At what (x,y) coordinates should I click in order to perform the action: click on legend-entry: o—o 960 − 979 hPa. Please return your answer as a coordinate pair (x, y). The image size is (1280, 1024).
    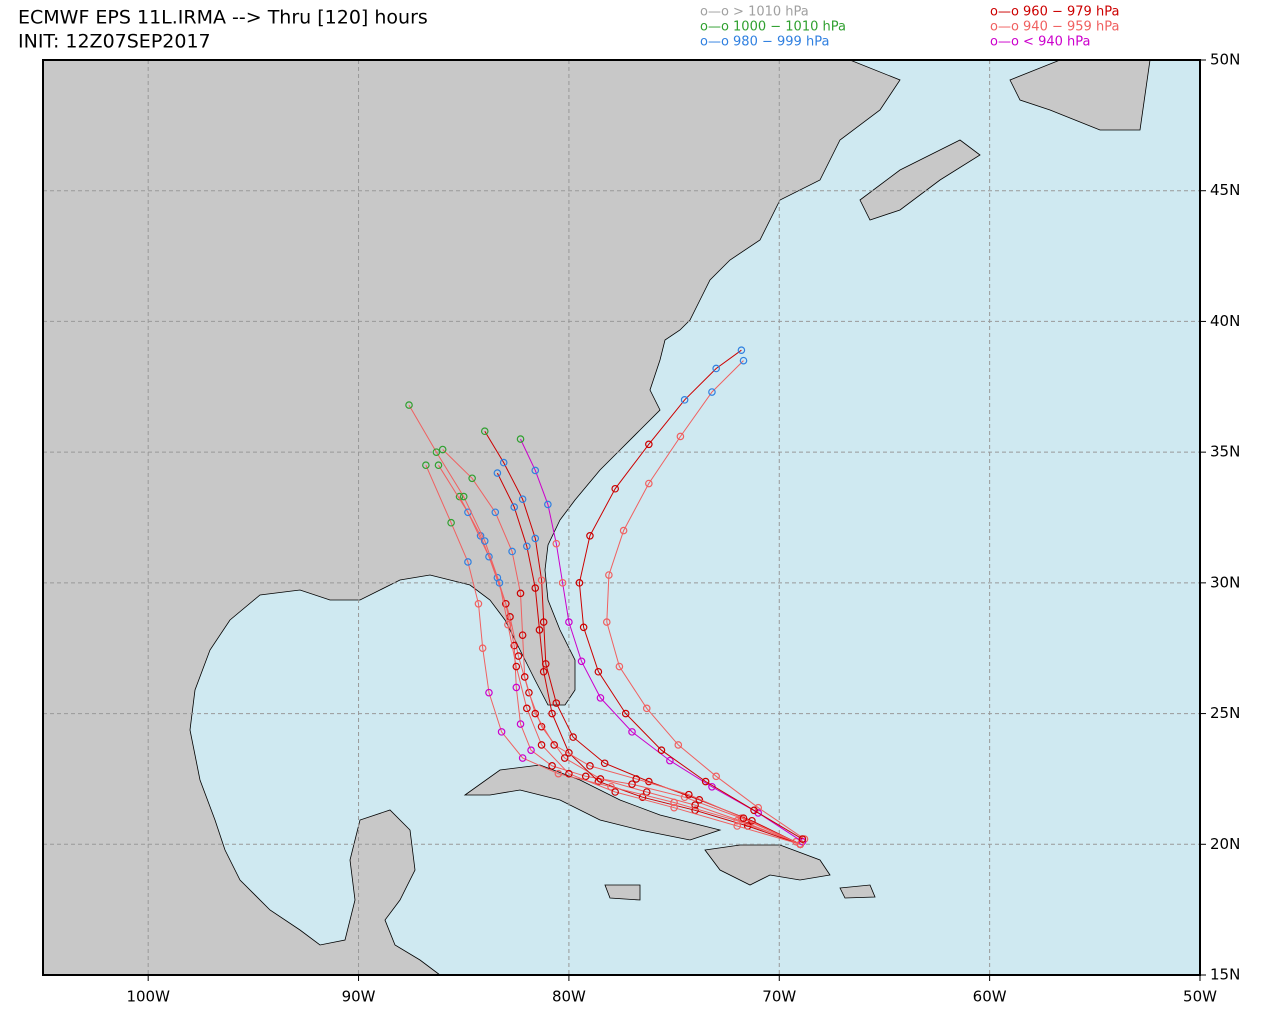
    Looking at the image, I should click on (1054, 12).